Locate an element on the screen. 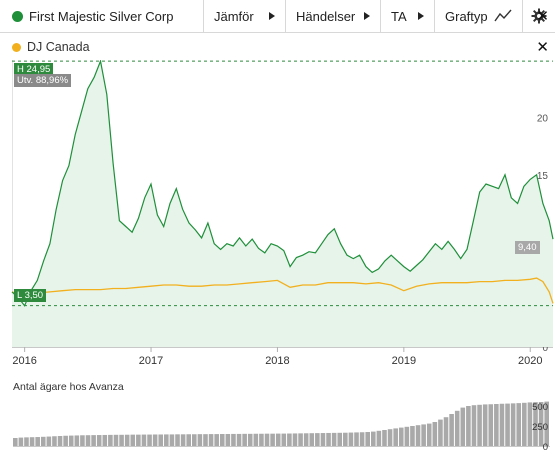  chart-type-menu: Graftyp is located at coordinates (479, 16).